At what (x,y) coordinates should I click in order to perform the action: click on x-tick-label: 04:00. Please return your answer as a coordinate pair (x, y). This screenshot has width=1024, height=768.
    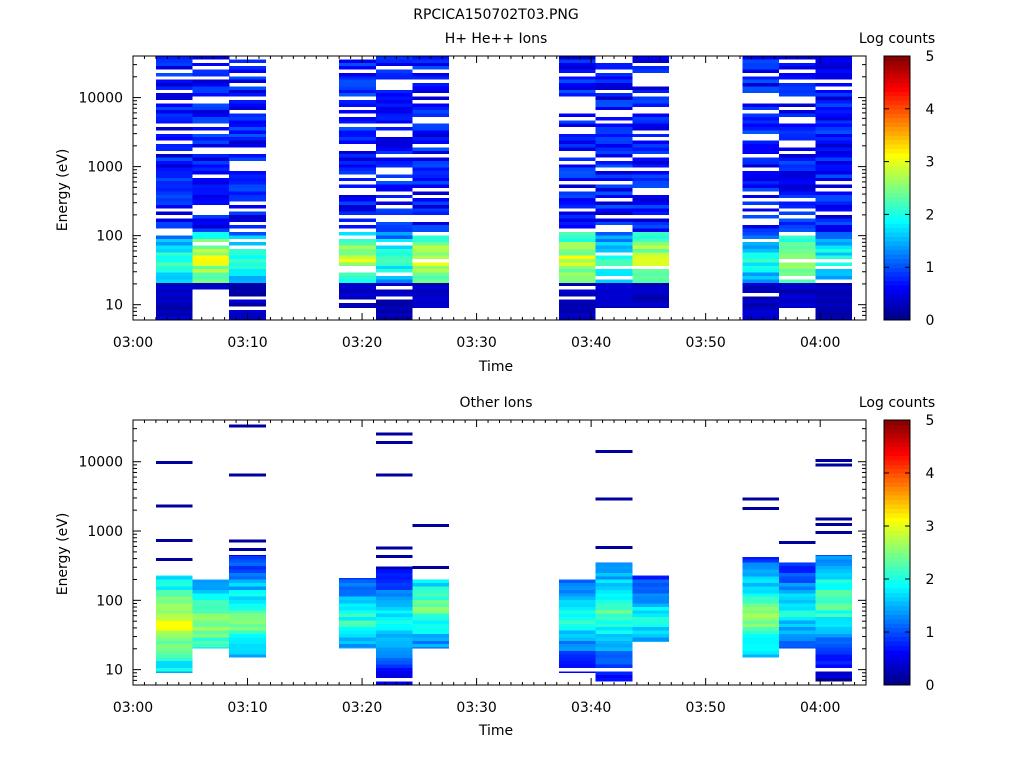
    Looking at the image, I should click on (820, 343).